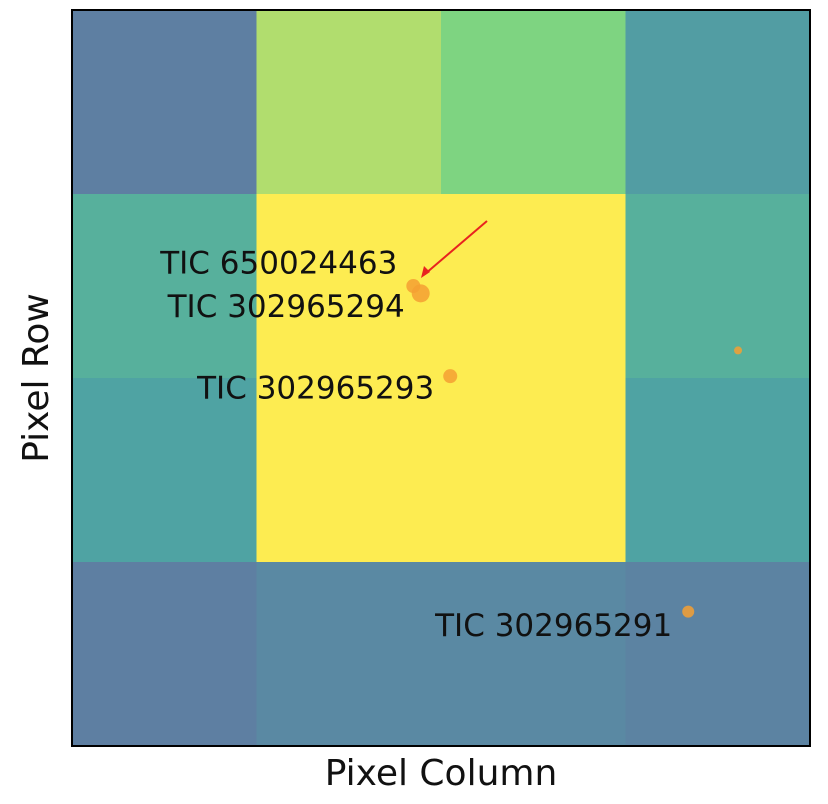 The width and height of the screenshot is (828, 804). Describe the element at coordinates (456, 247) in the screenshot. I see `arrow` at that location.